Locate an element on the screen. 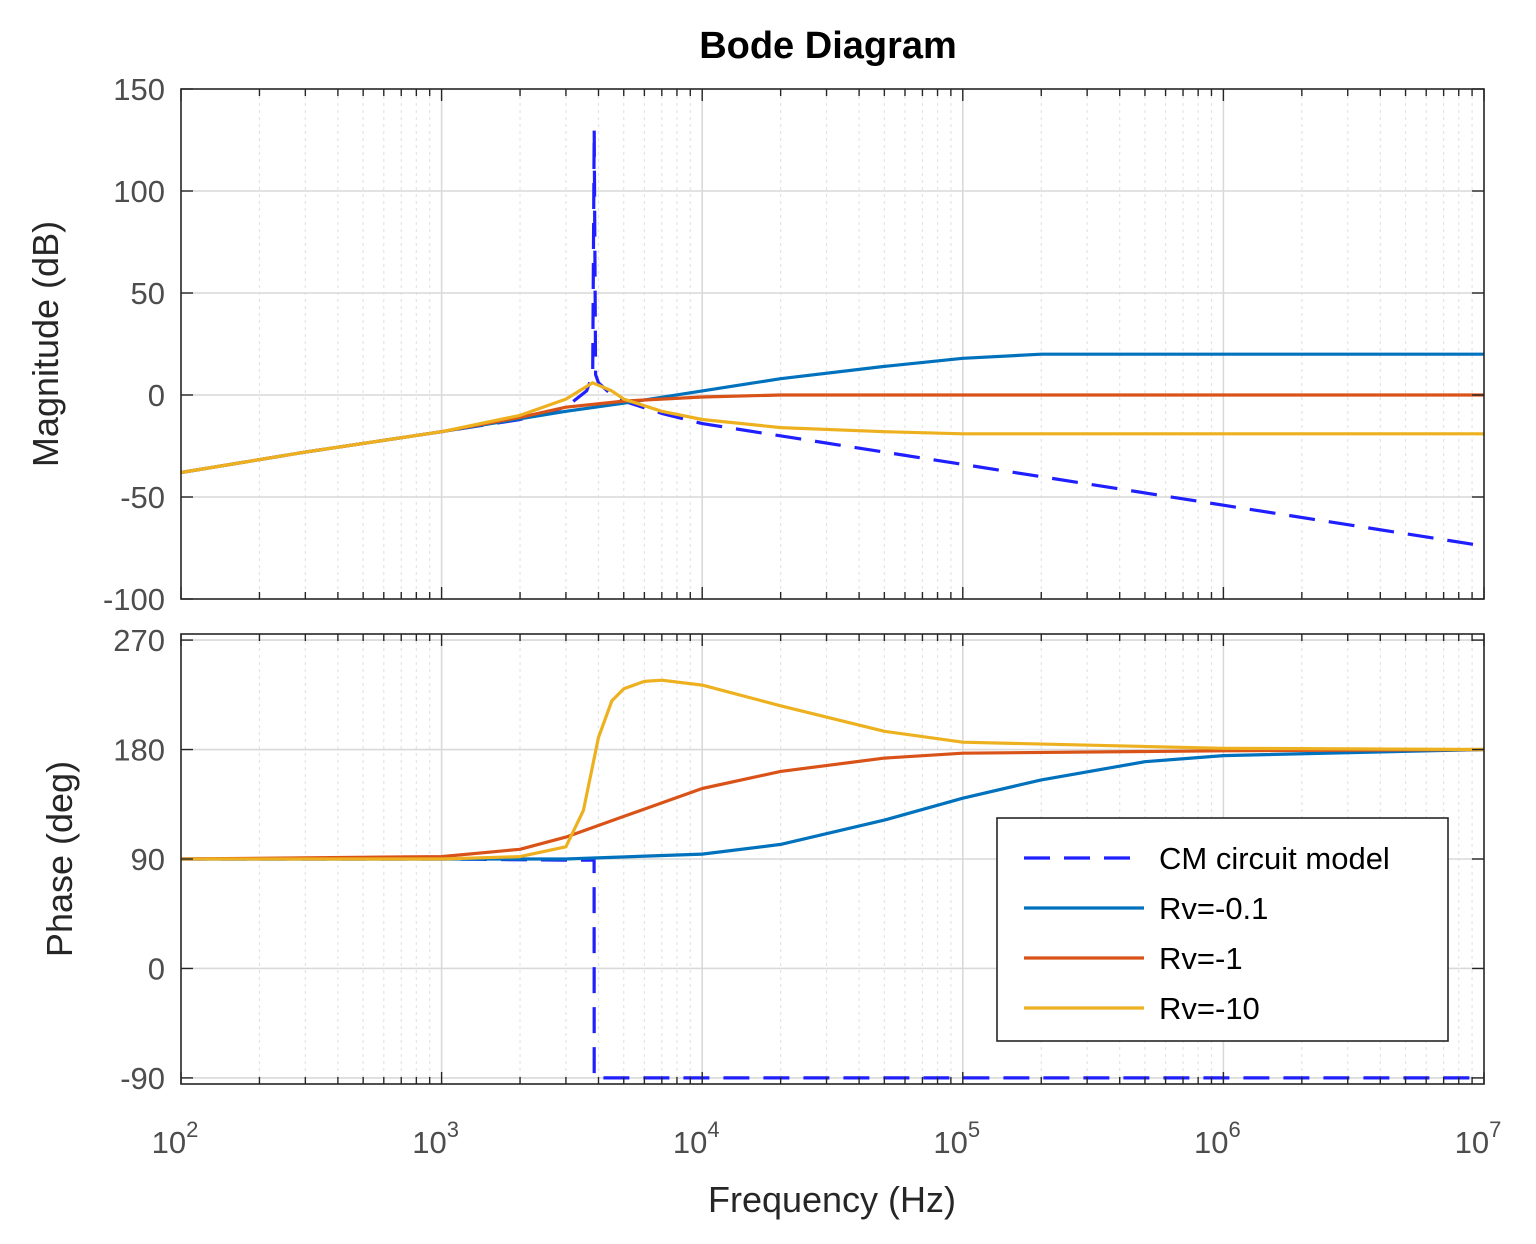  mag-y-axis-label: Magnitude (dB) is located at coordinates (45, 344).